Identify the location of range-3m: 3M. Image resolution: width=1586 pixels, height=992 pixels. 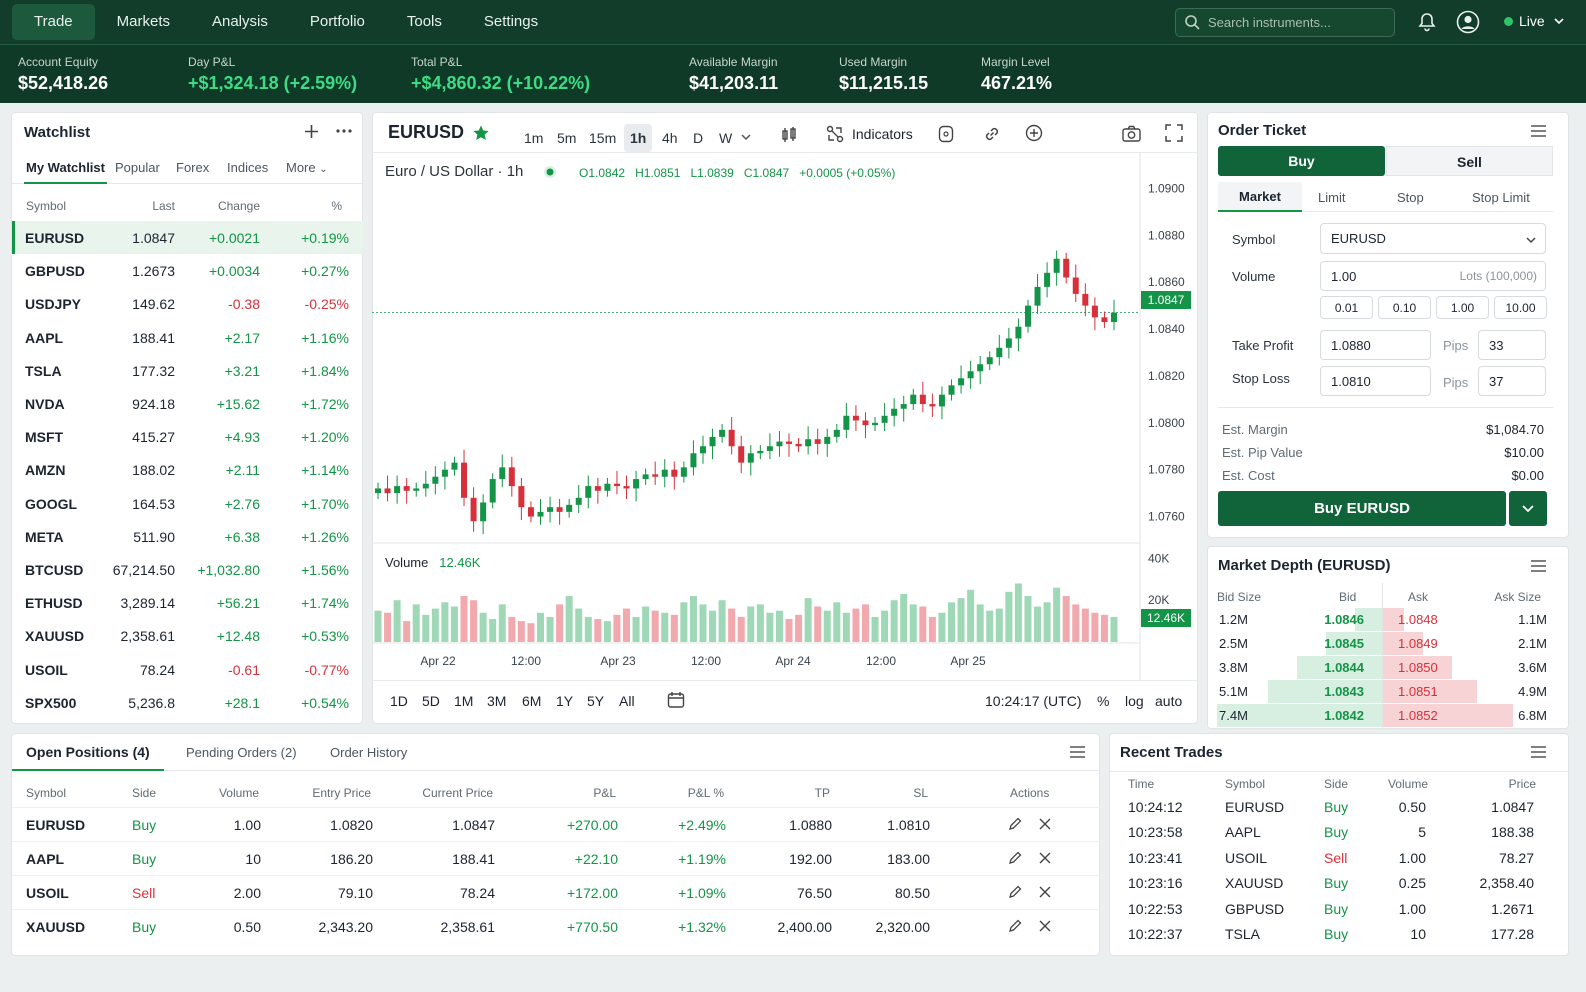
(497, 701).